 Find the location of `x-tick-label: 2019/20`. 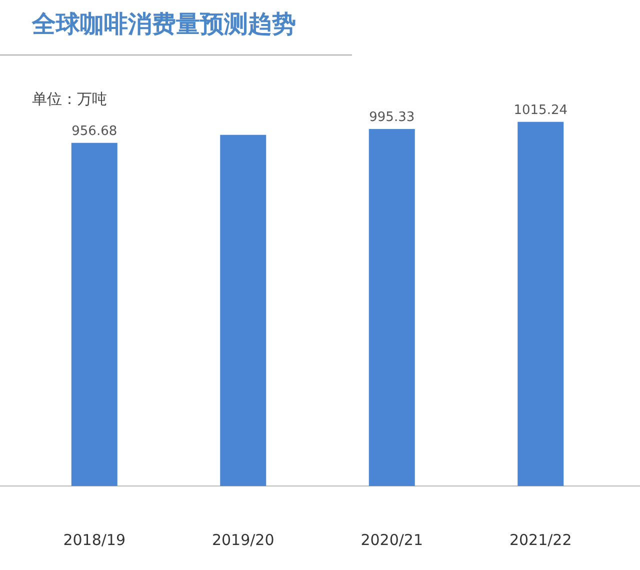

x-tick-label: 2019/20 is located at coordinates (243, 540).